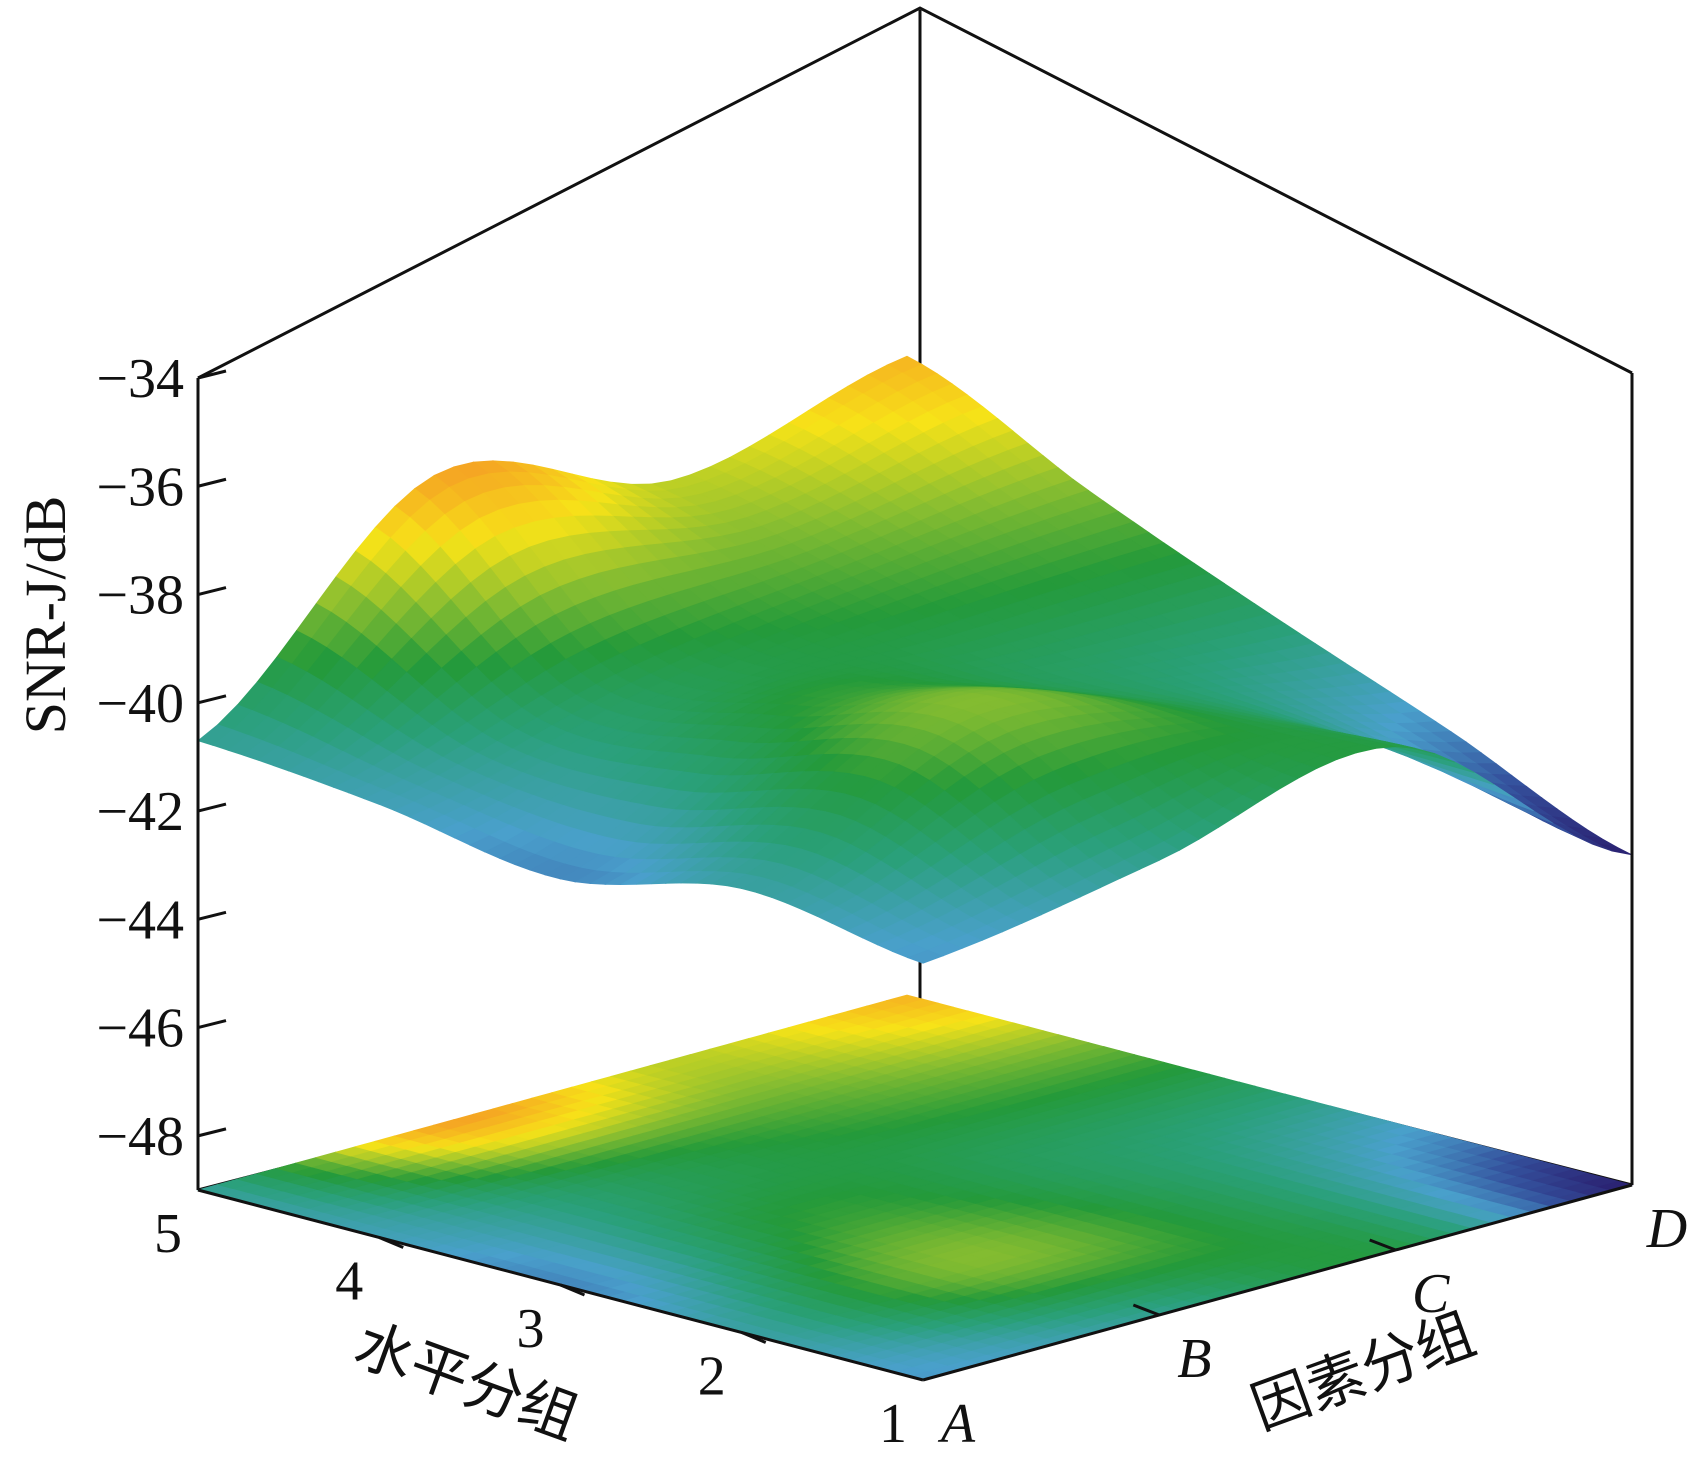  Describe the element at coordinates (140, 596) in the screenshot. I see `z-tick-label: −38` at that location.